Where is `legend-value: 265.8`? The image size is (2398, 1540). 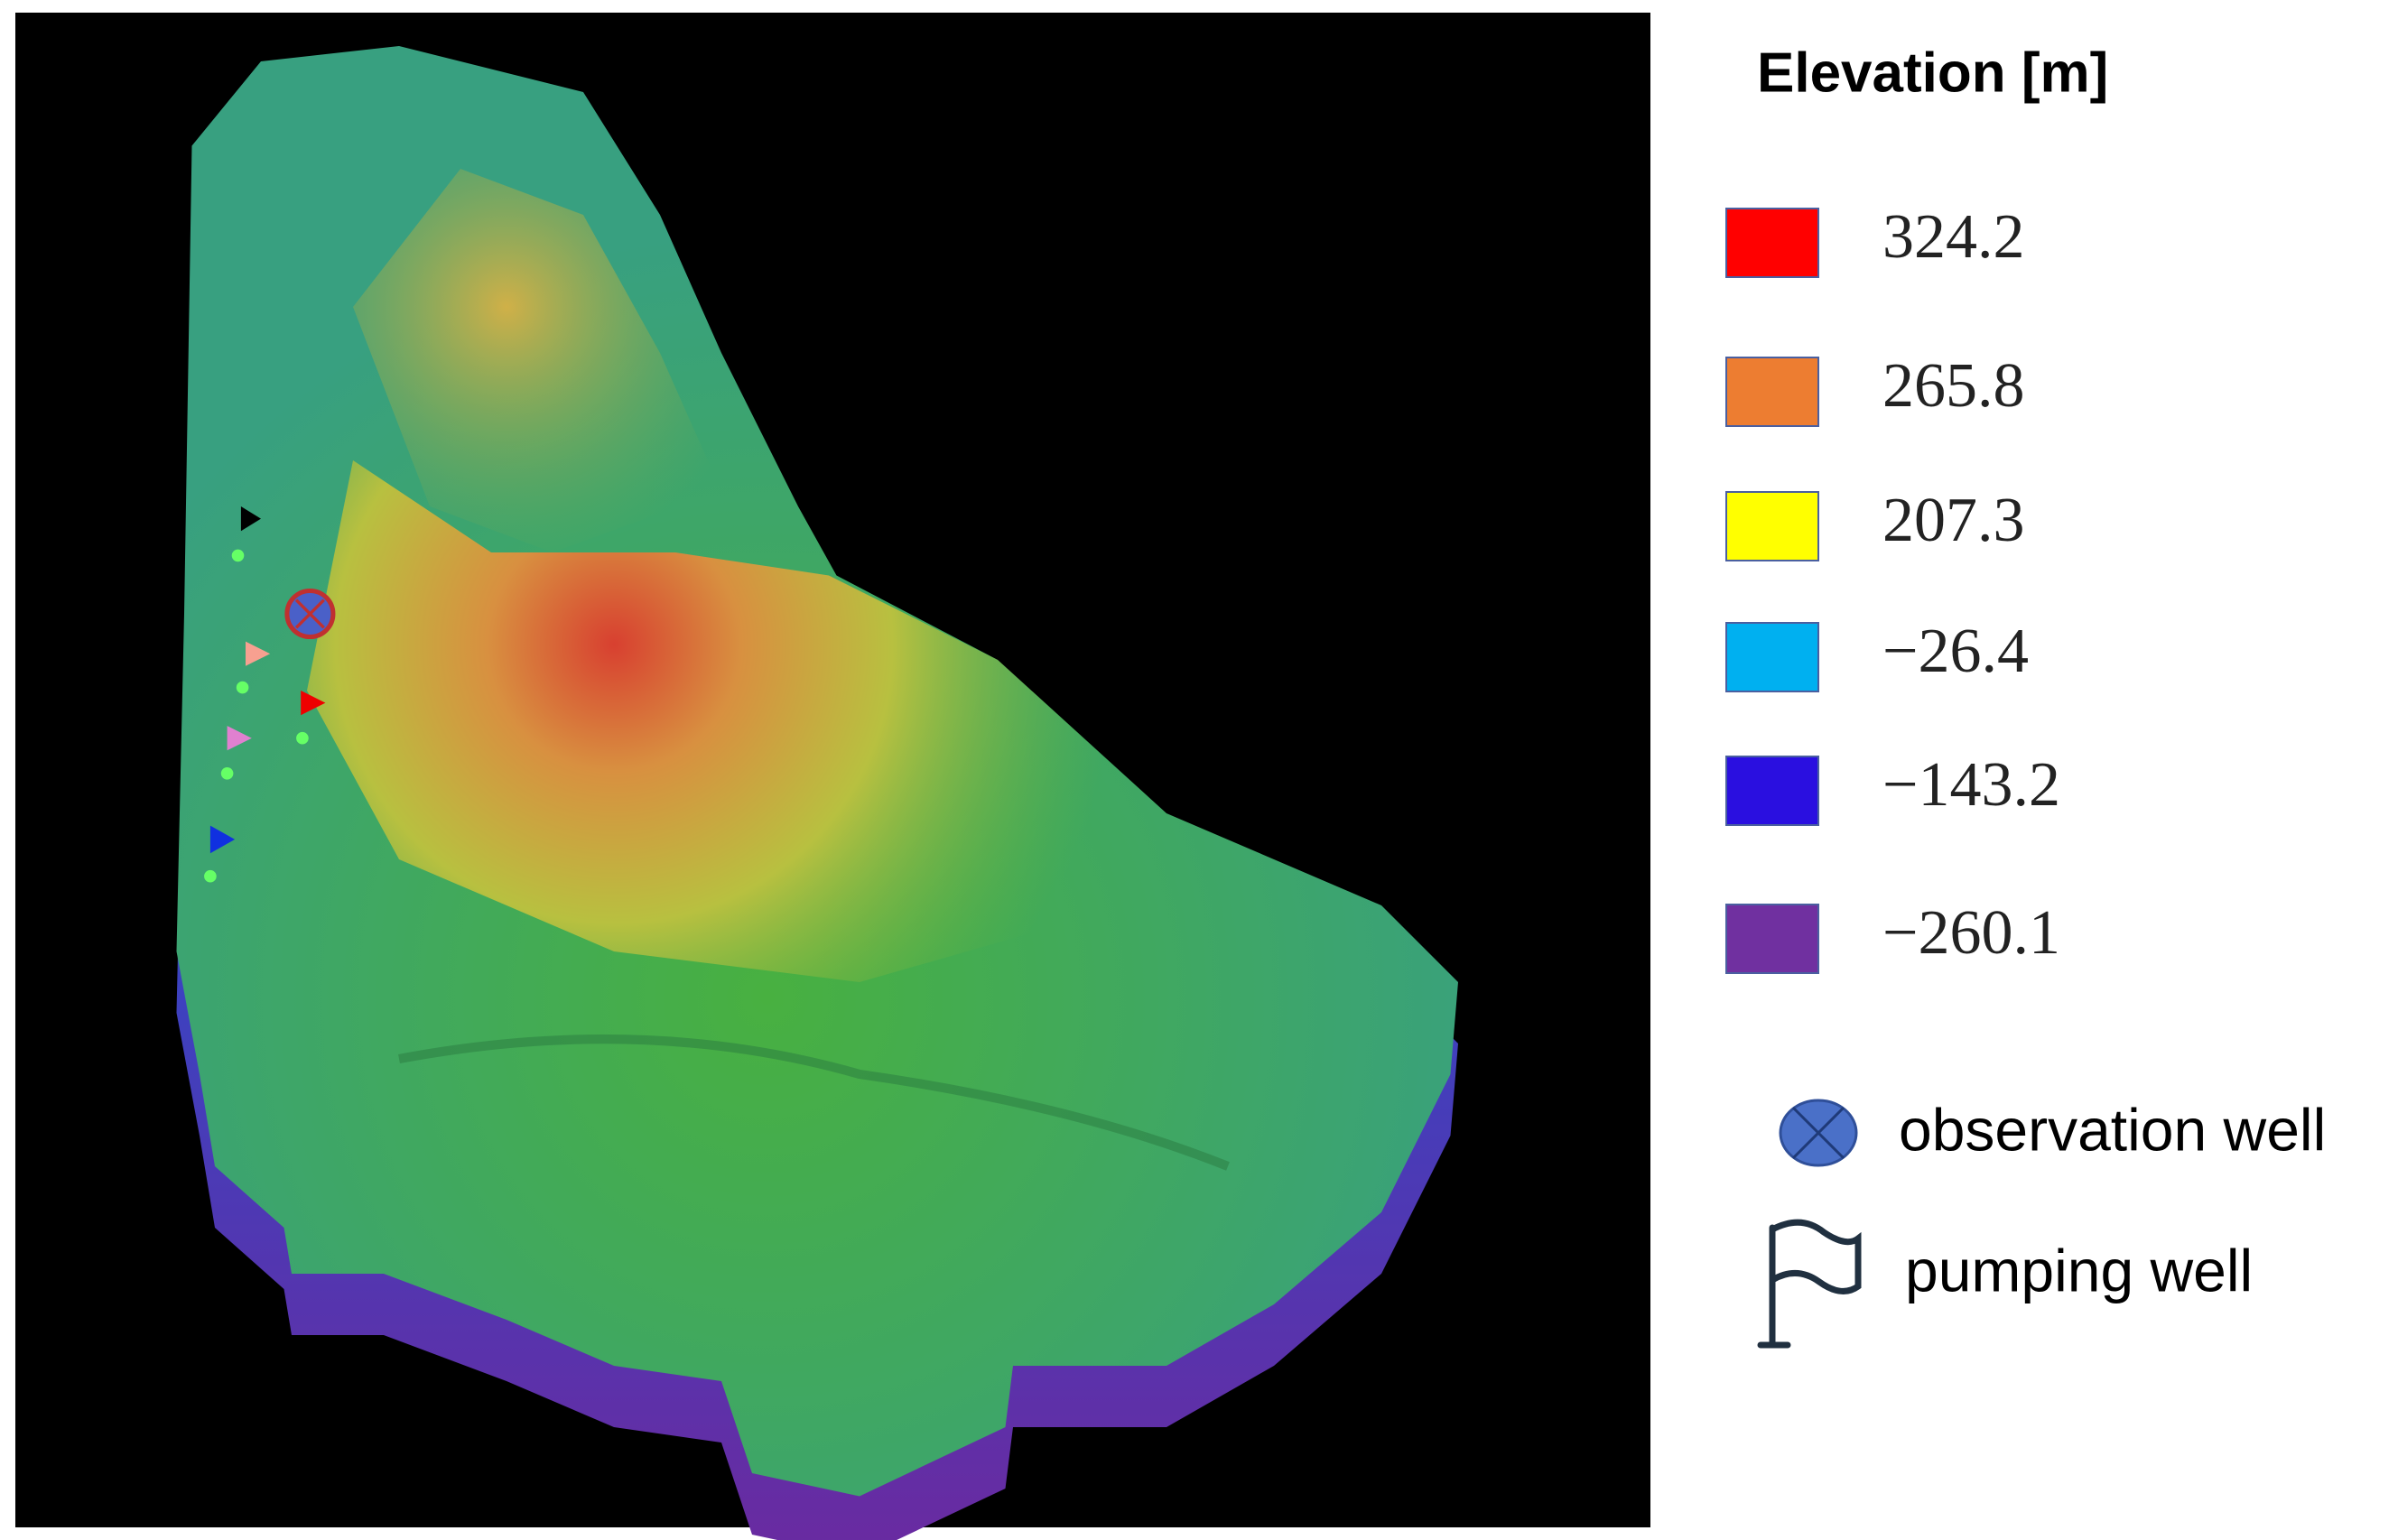
legend-value: 265.8 is located at coordinates (1954, 386).